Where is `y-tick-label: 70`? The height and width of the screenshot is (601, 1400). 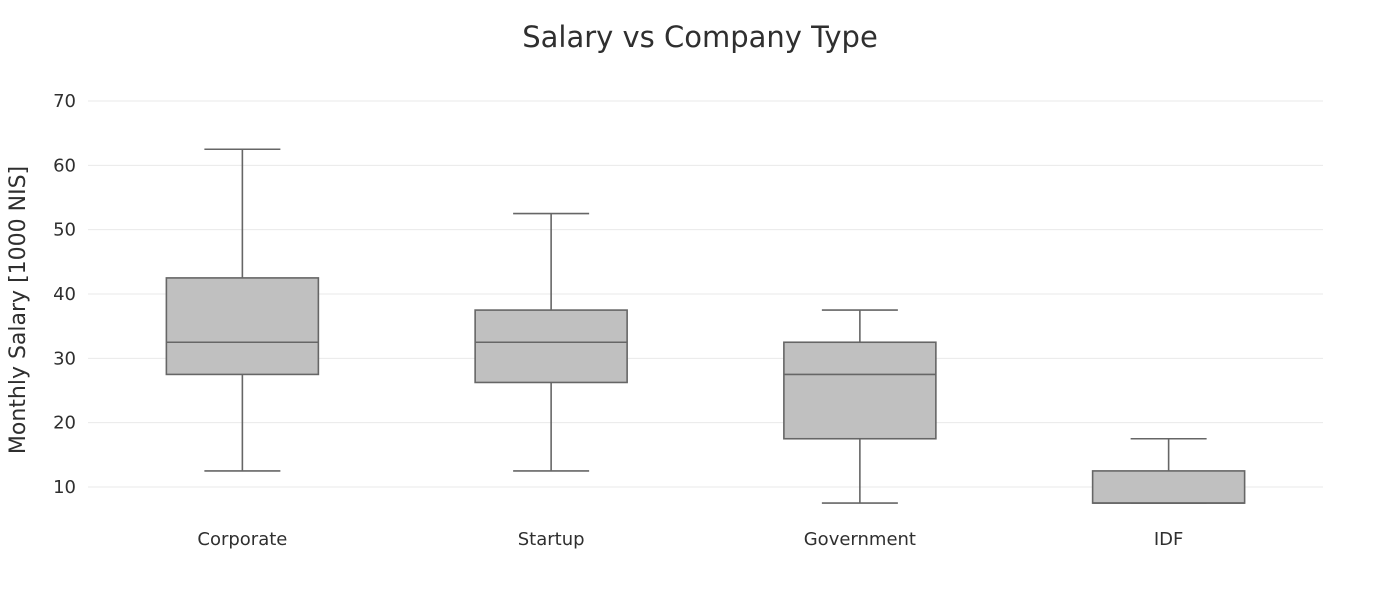
y-tick-label: 70 is located at coordinates (64, 101).